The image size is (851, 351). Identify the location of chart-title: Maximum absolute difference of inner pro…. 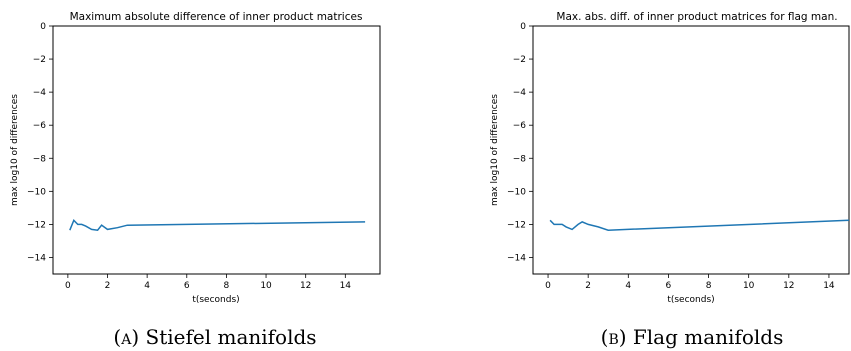
(216, 17).